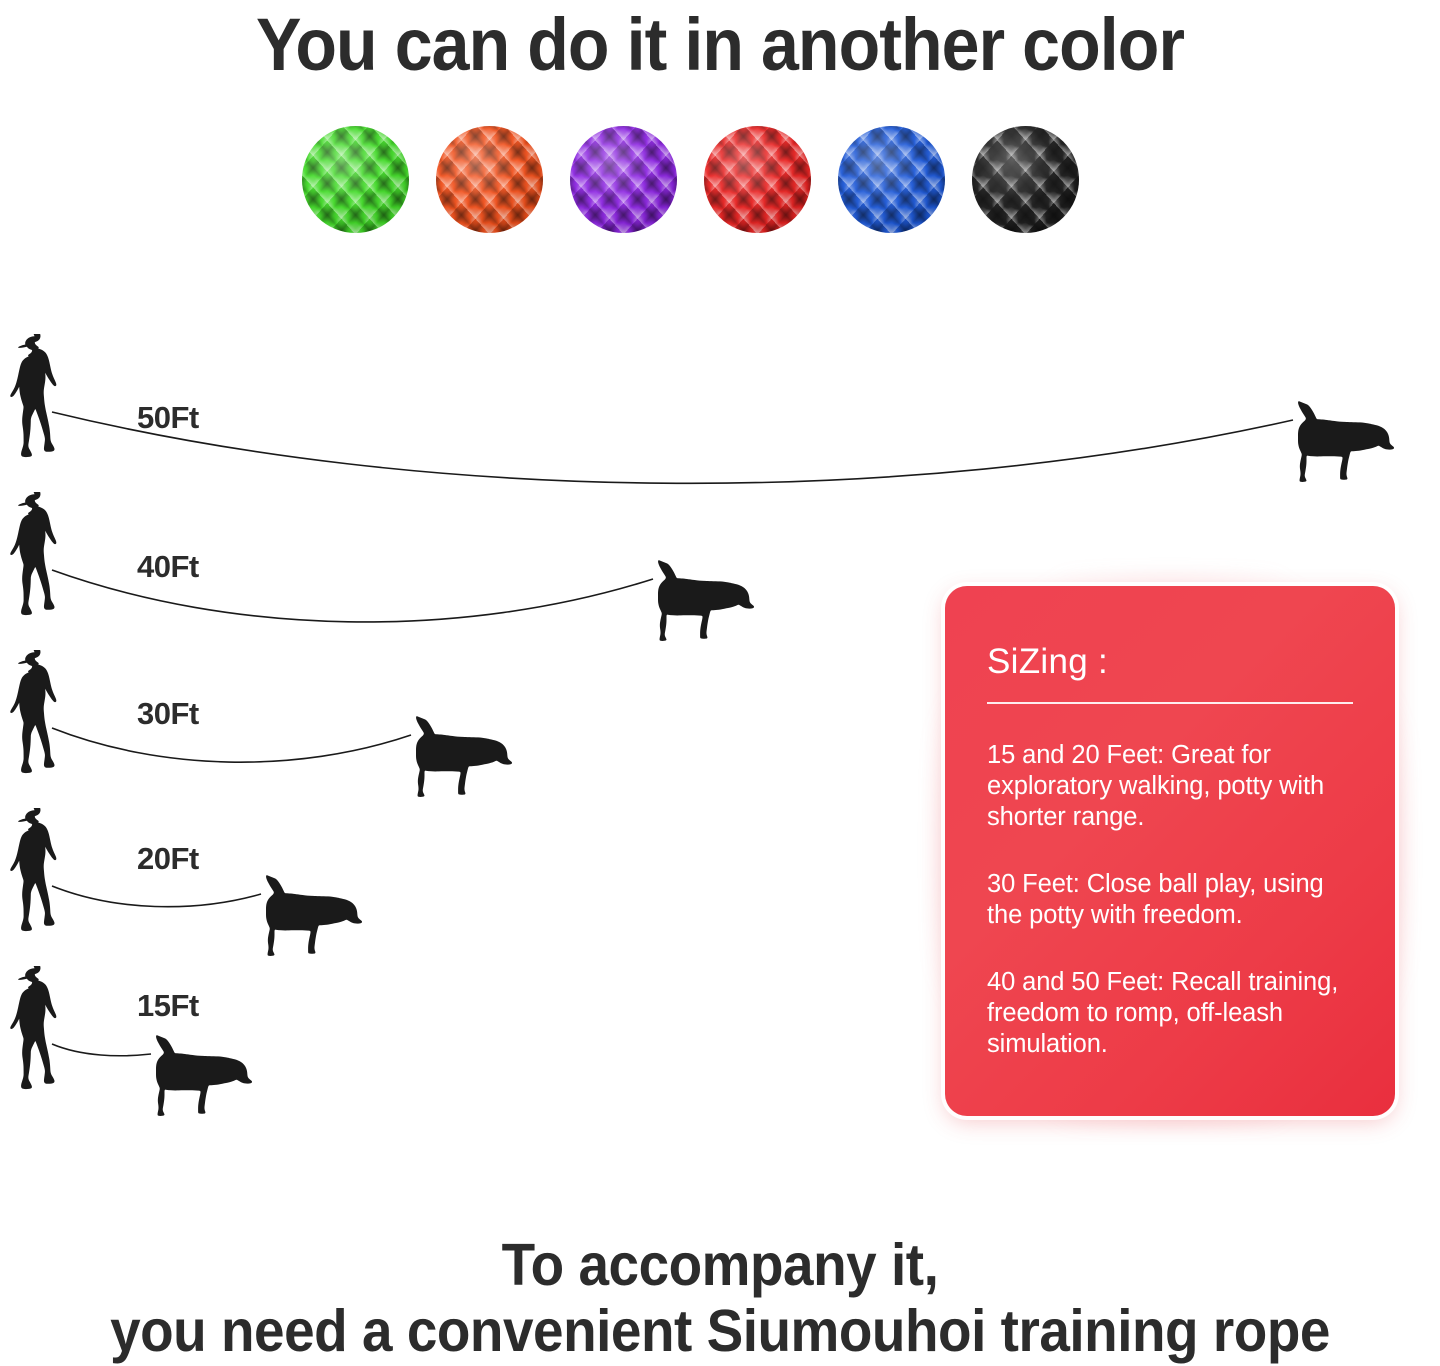 The image size is (1440, 1366). What do you see at coordinates (720, 1265) in the screenshot?
I see `tagline-line-1: To accompany it,` at bounding box center [720, 1265].